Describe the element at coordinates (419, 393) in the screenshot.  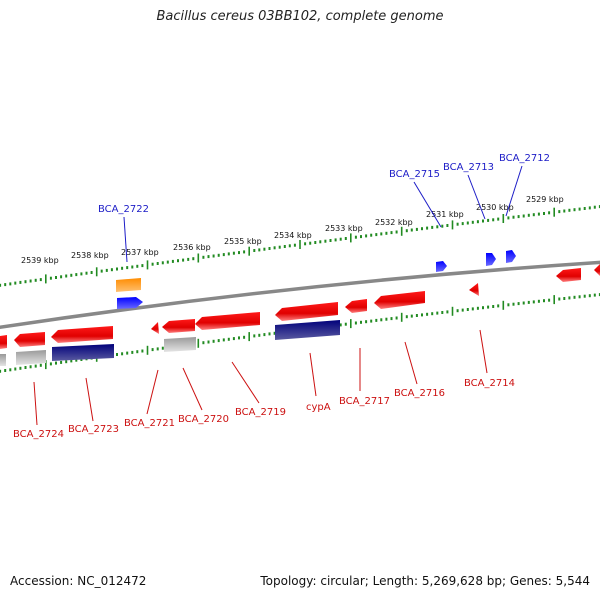
I see `gene-label: BCA_2716` at that location.